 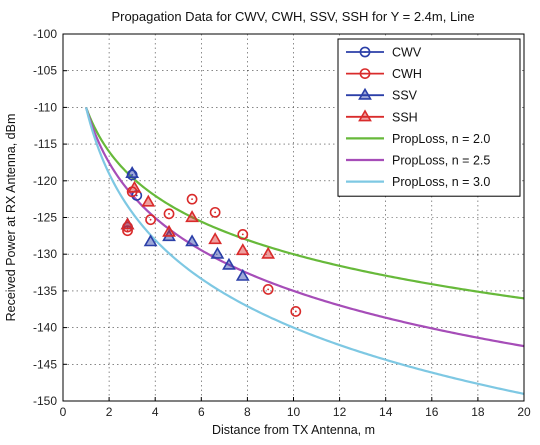 I want to click on x-tick-label: 16, so click(x=432, y=412).